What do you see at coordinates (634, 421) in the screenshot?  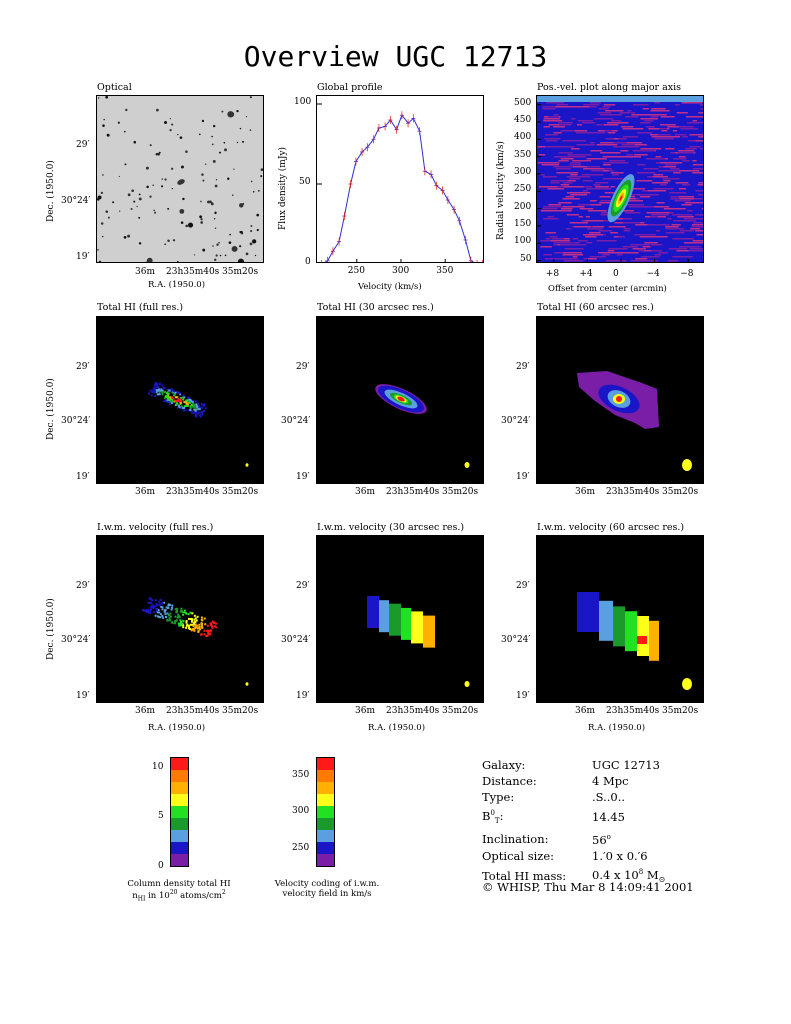 I see `hi-60-image` at bounding box center [634, 421].